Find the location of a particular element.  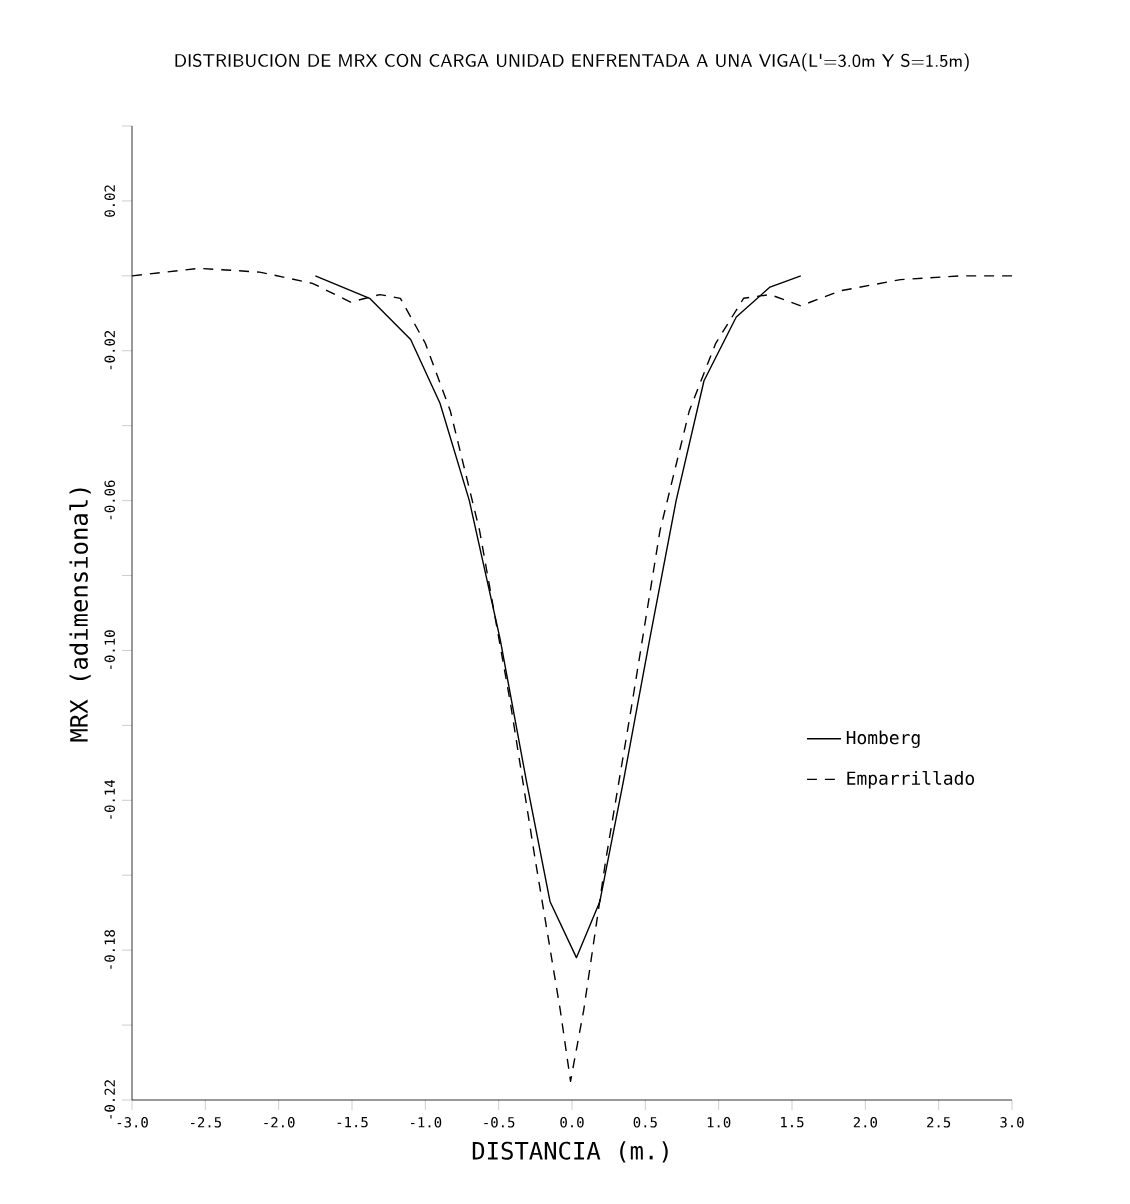

x-axis-title: DISTANCIA (m.) is located at coordinates (570, 1152).